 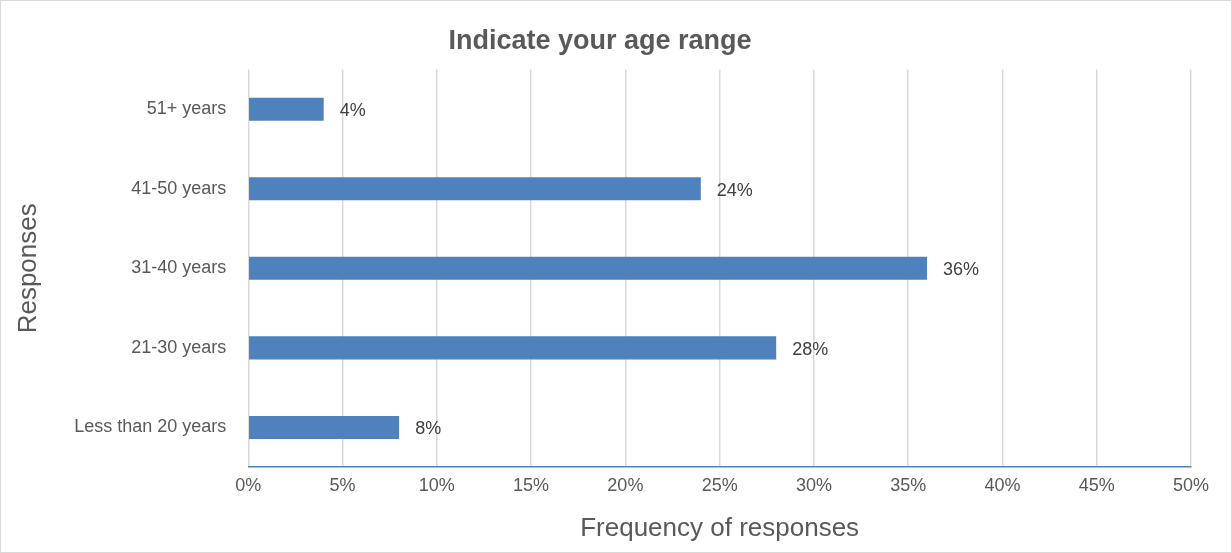 I want to click on y-tick-label: Less than 20 years, so click(x=150, y=426).